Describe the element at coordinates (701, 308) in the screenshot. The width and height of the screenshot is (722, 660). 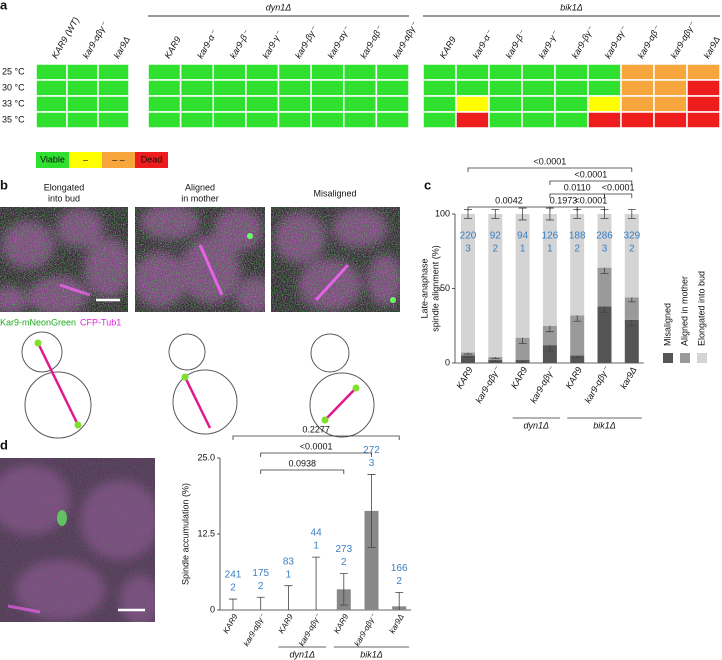
I see `legend-label: Elongated into bud` at that location.